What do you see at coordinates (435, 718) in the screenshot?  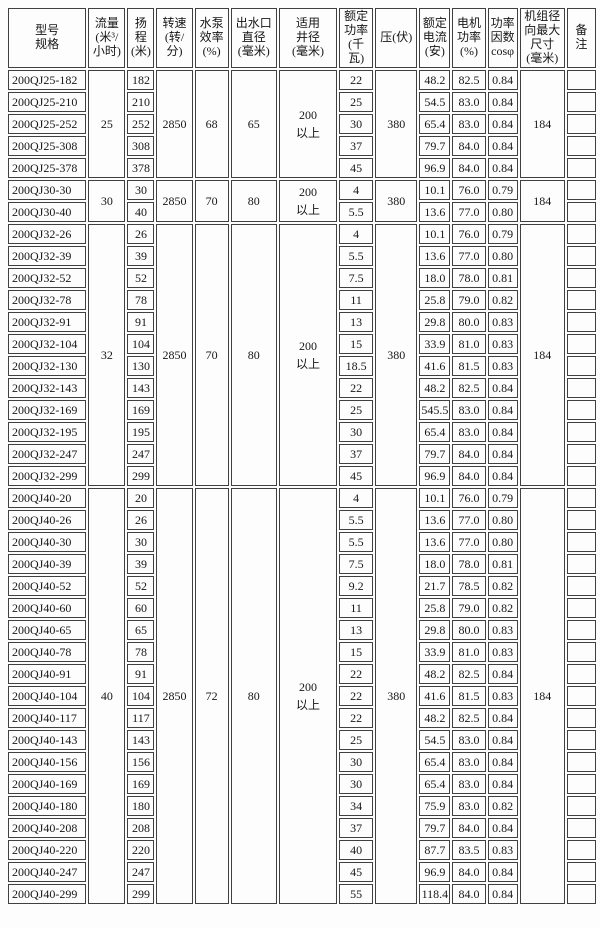 I see `cell-current: 48.2` at bounding box center [435, 718].